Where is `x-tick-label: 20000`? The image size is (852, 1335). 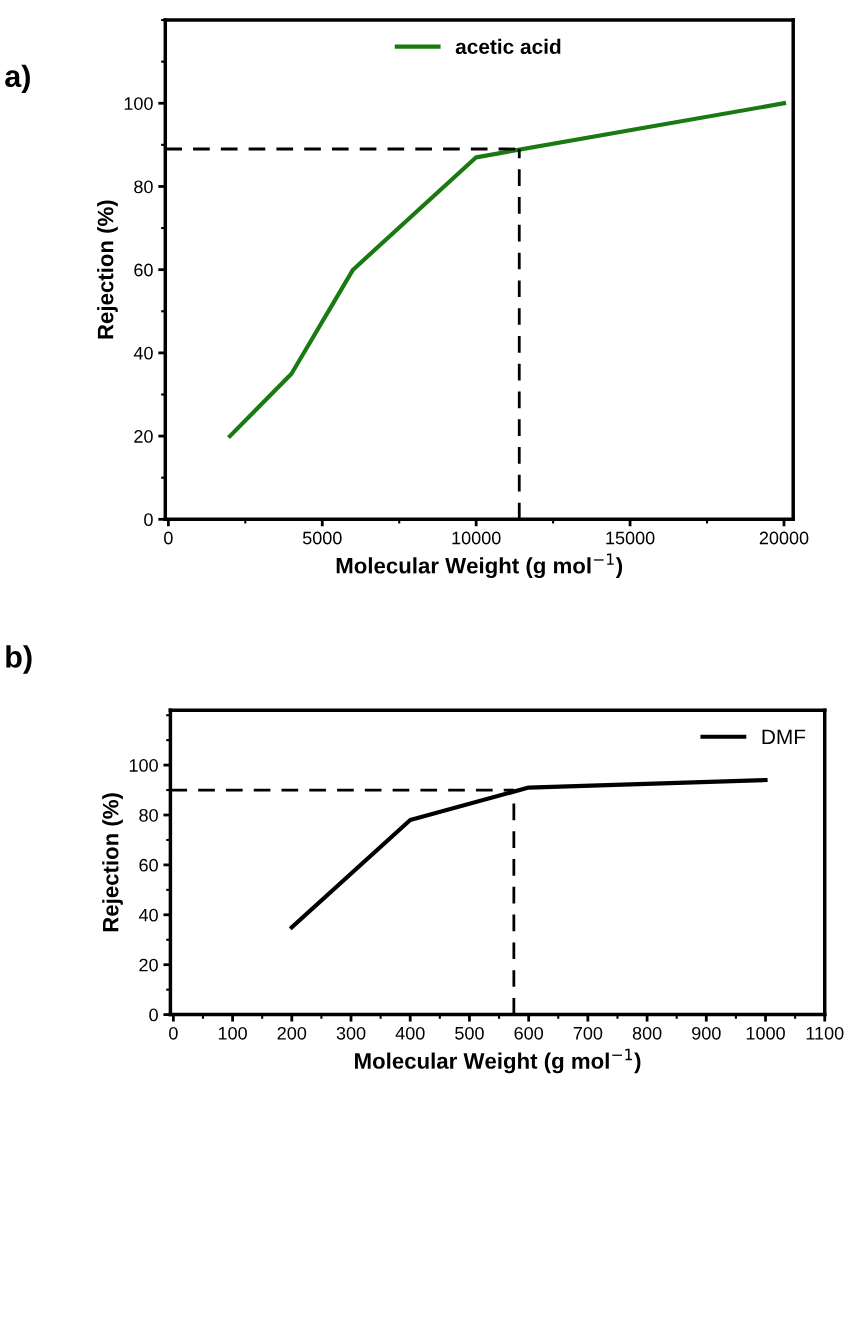
x-tick-label: 20000 is located at coordinates (784, 538).